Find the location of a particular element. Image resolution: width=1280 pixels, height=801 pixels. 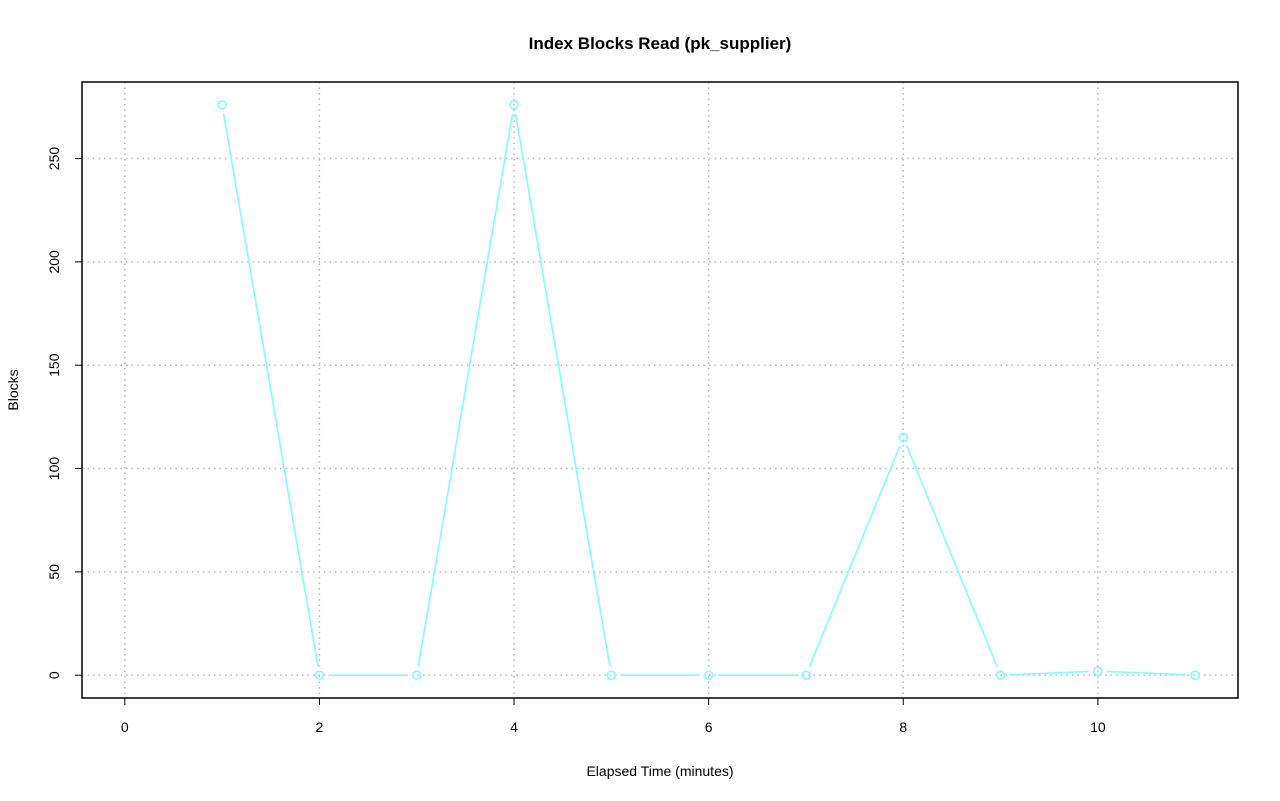

x-tick-label: 0 is located at coordinates (125, 727).